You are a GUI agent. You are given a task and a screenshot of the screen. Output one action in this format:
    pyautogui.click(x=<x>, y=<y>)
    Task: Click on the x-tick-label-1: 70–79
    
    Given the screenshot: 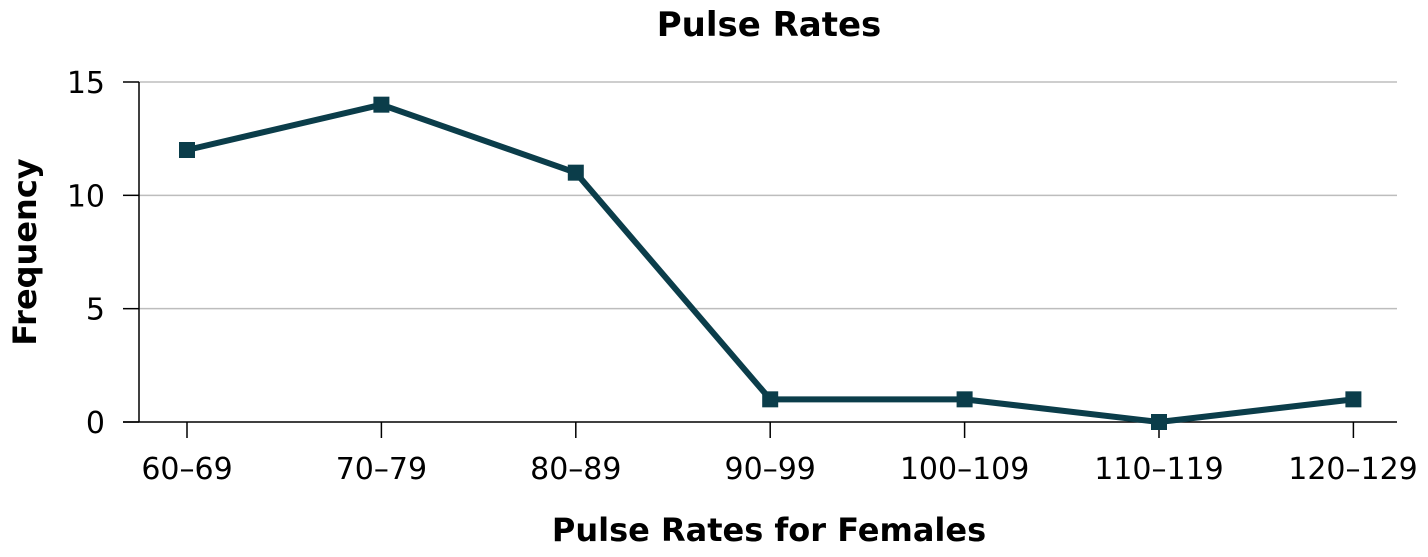 What is the action you would take?
    pyautogui.click(x=381, y=469)
    